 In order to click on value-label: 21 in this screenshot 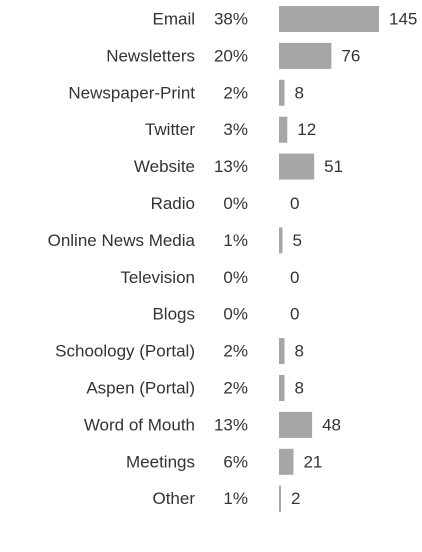, I will do `click(312, 461)`.